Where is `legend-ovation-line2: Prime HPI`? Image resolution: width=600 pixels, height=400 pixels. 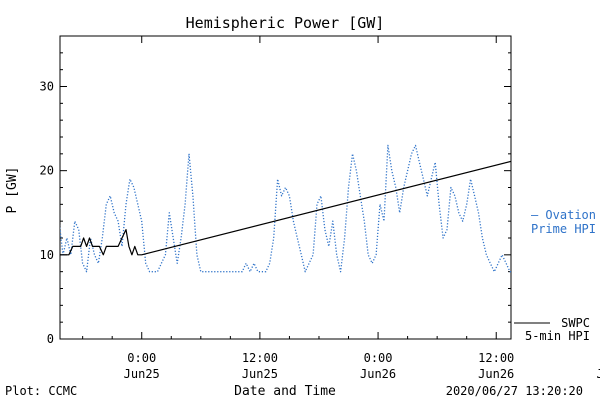 legend-ovation-line2: Prime HPI is located at coordinates (563, 229).